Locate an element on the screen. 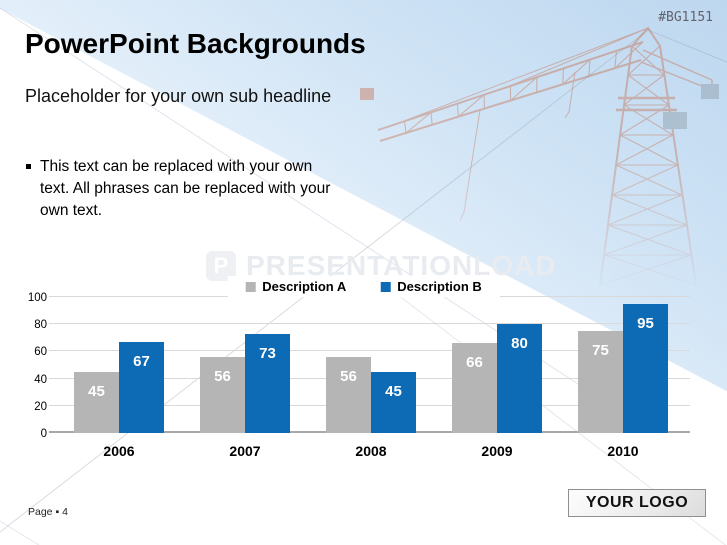  bar-description-a-2007: 56 is located at coordinates (222, 394).